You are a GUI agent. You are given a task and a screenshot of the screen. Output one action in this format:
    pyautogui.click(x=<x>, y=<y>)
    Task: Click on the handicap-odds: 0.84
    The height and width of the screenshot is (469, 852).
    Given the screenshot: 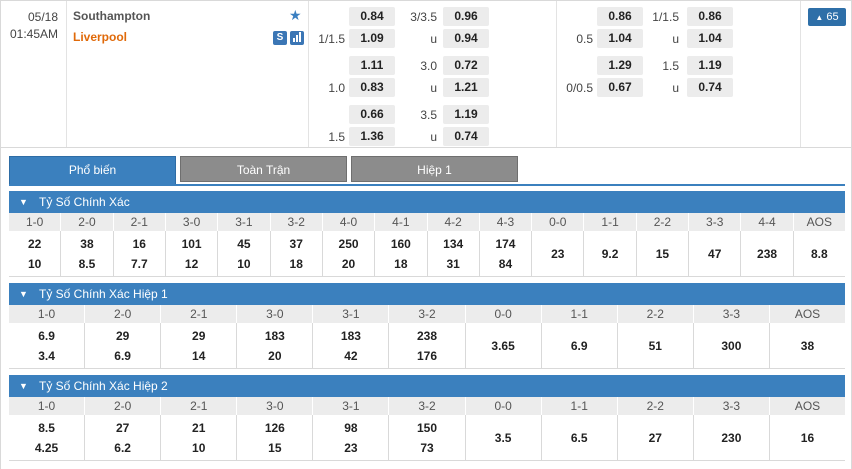 What is the action you would take?
    pyautogui.click(x=372, y=16)
    